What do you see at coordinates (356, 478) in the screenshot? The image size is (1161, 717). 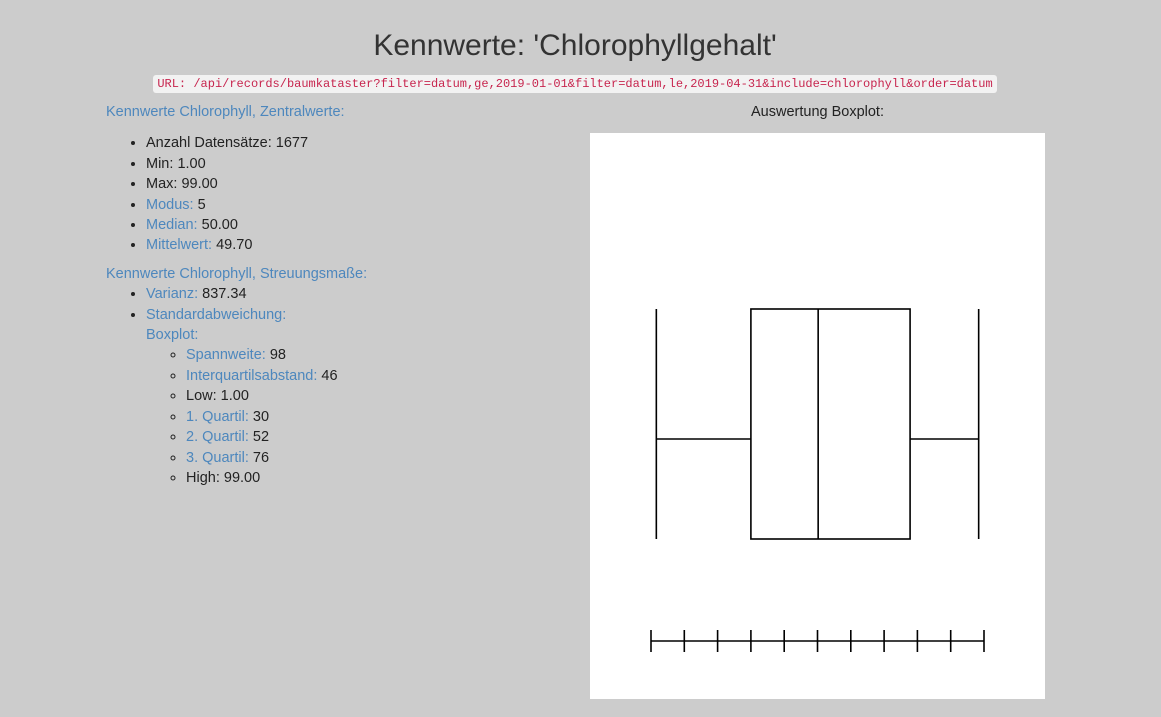 I see `list-item: High: 99.00` at bounding box center [356, 478].